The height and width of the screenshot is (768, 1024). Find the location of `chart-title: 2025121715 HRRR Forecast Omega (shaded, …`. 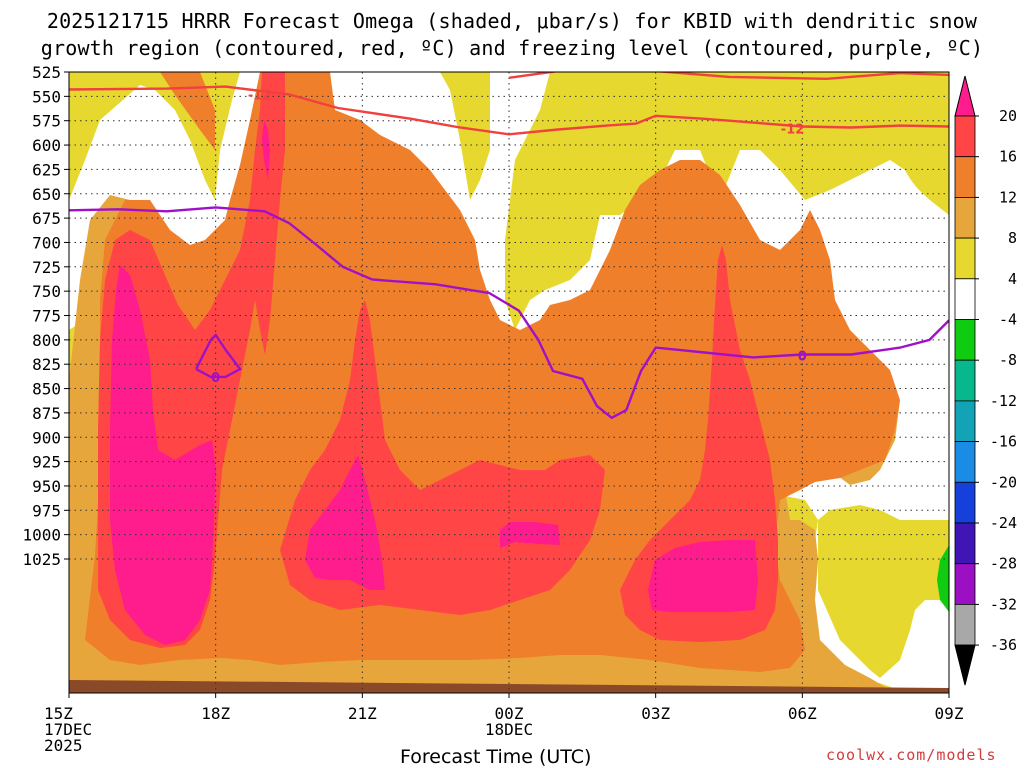

chart-title: 2025121715 HRRR Forecast Omega (shaded, … is located at coordinates (512, 35).